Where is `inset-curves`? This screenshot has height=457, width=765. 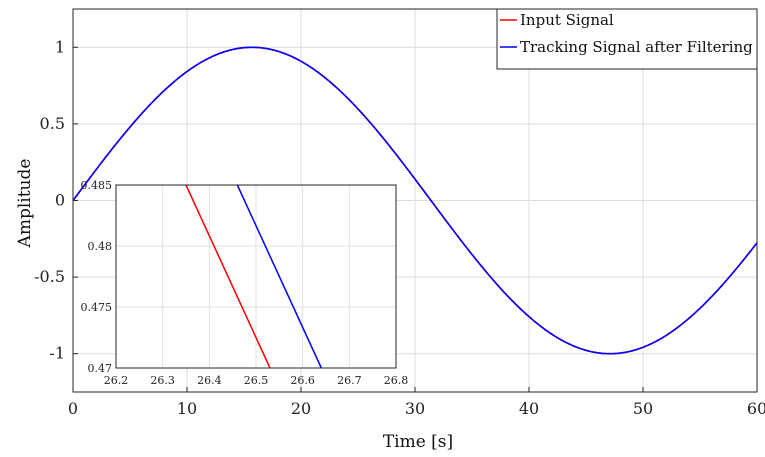 inset-curves is located at coordinates (254, 276).